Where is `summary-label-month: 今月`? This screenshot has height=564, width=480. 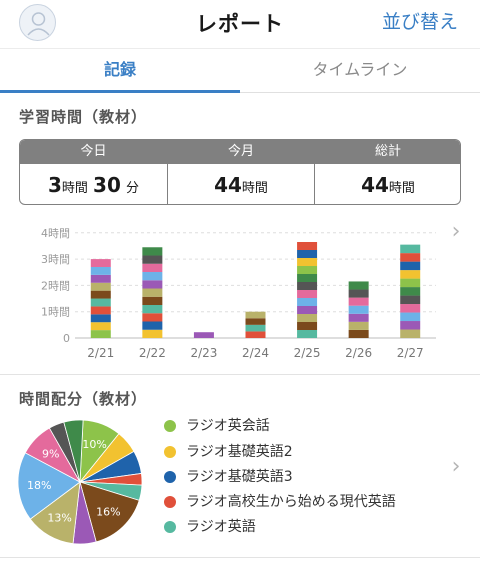 summary-label-month: 今月 is located at coordinates (240, 151).